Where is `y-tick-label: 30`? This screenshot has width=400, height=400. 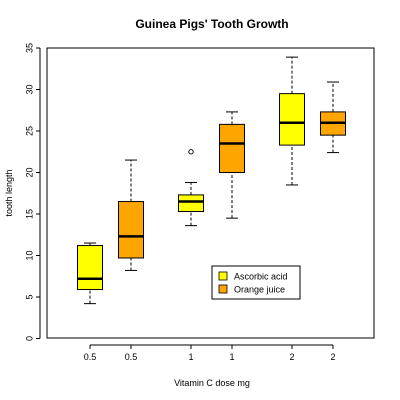 y-tick-label: 30 is located at coordinates (29, 89).